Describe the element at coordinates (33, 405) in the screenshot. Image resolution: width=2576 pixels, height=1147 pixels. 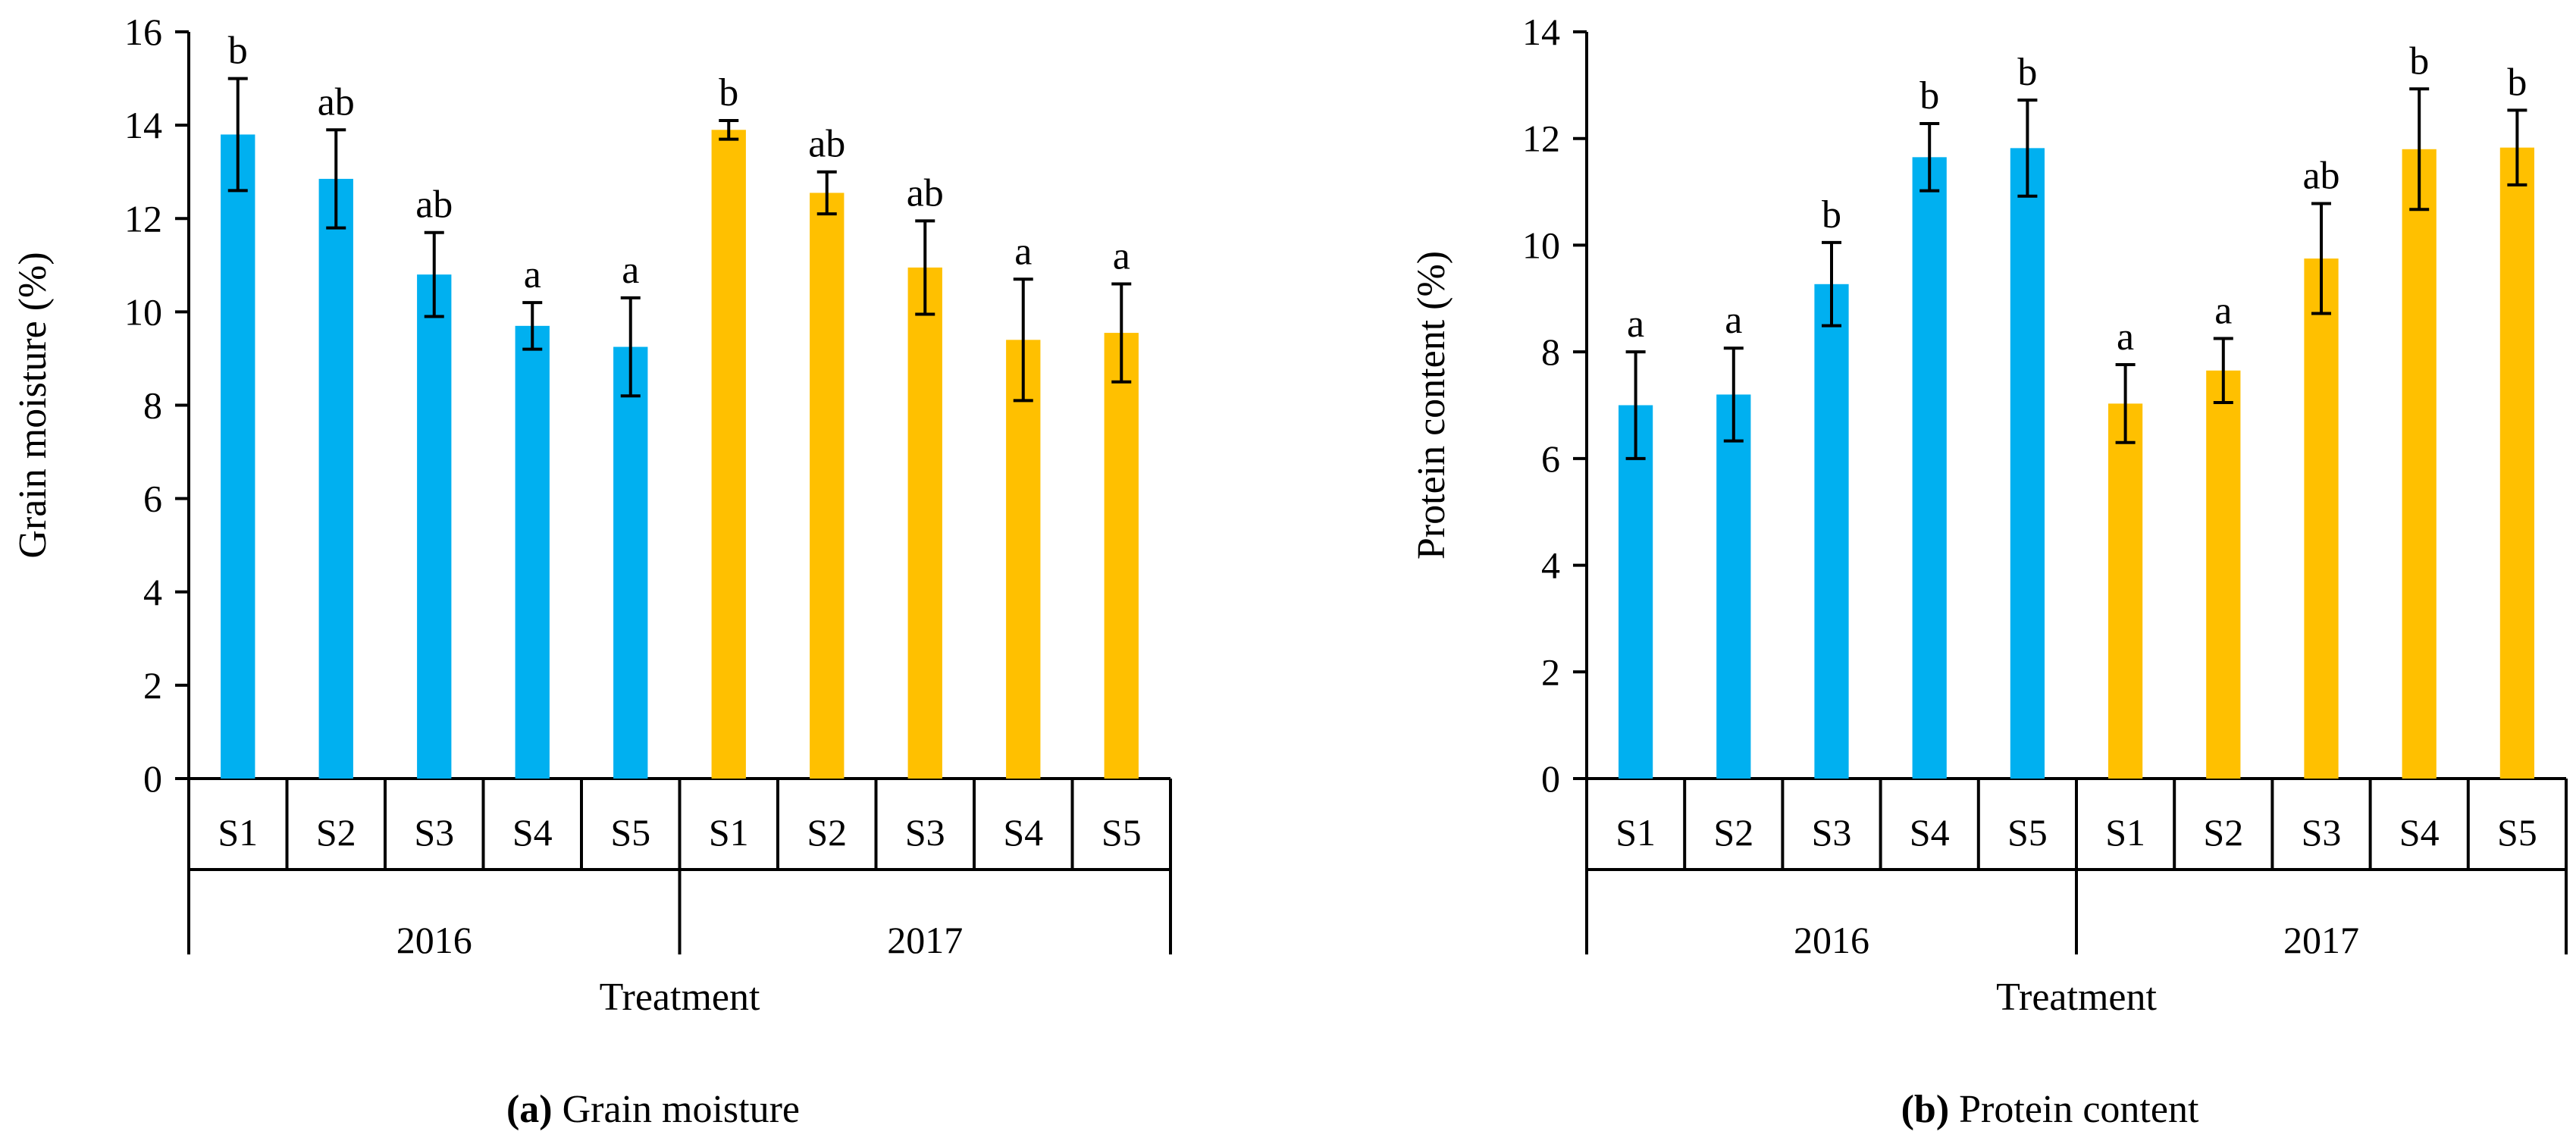
I see `y-axis-title: Grain moisture (%)` at that location.